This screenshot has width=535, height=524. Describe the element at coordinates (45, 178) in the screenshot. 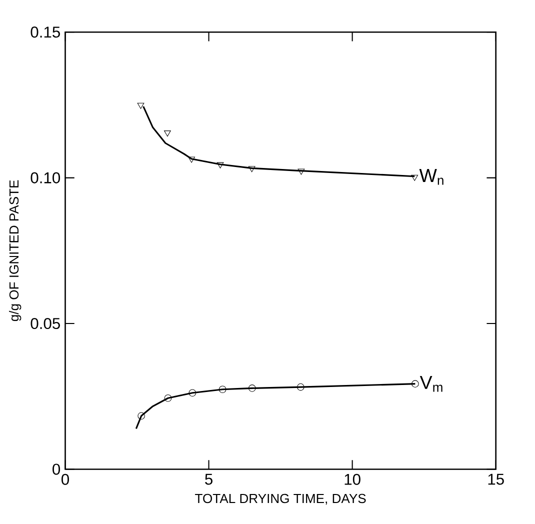

I see `y-tick-label: 0.10` at that location.